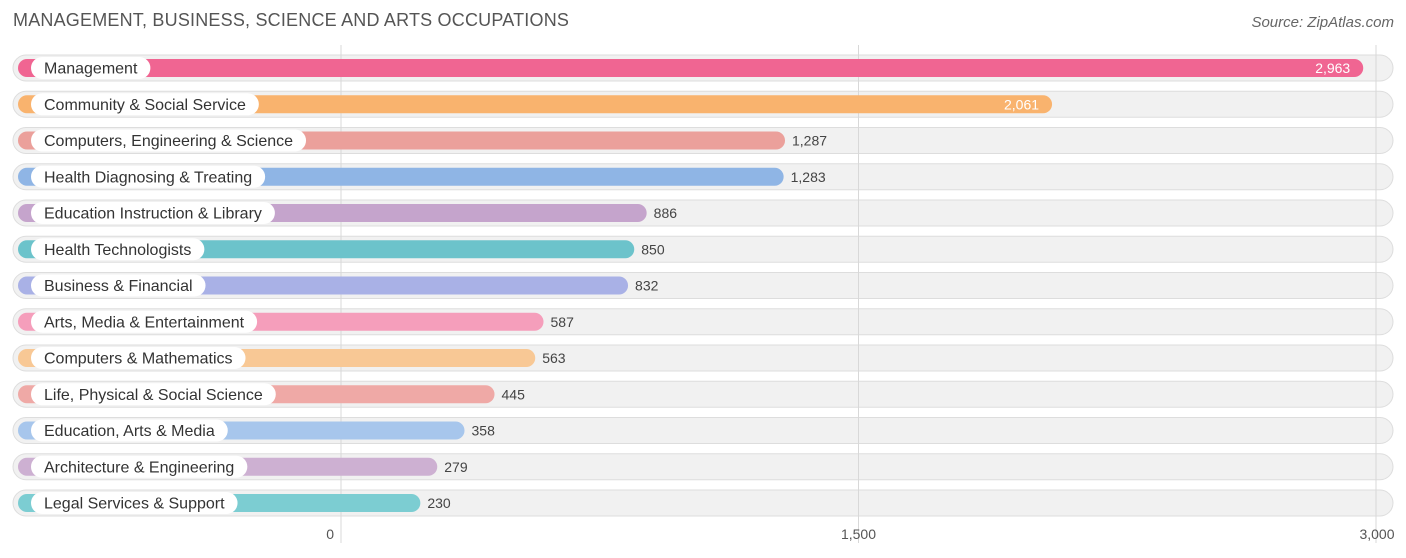 The width and height of the screenshot is (1406, 558). I want to click on category-label: Arts, Media & Entertainment, so click(144, 322).